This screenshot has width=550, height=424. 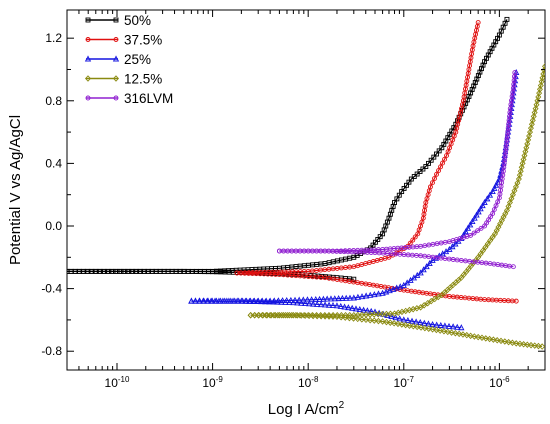 What do you see at coordinates (53, 226) in the screenshot?
I see `y-tick-label: 0.0` at bounding box center [53, 226].